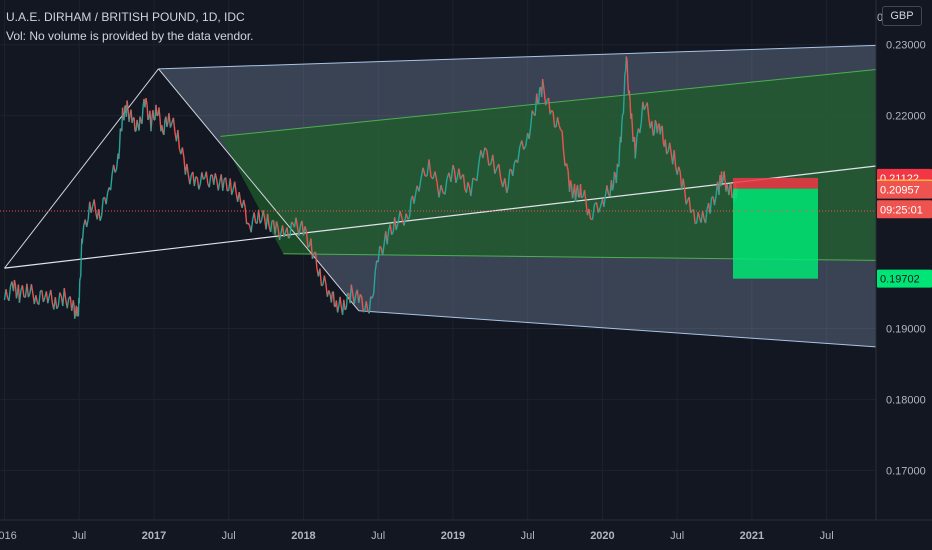  I want to click on symbol-title: U.A.E. DIRHAM / BRITISH POUND, 1D, IDC, so click(125, 17).